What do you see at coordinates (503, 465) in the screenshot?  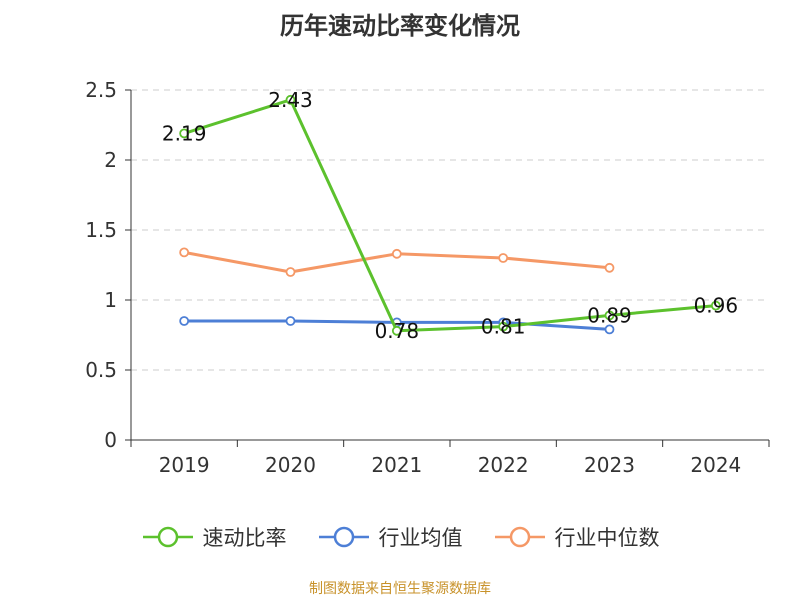 I see `x-tick-label: 2022` at bounding box center [503, 465].